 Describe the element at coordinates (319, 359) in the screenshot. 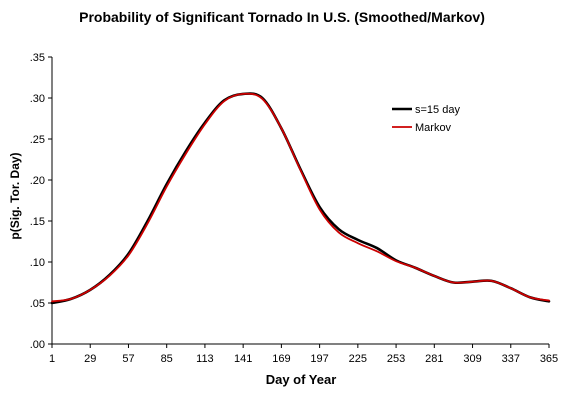

I see `x-tick-label: 197` at that location.